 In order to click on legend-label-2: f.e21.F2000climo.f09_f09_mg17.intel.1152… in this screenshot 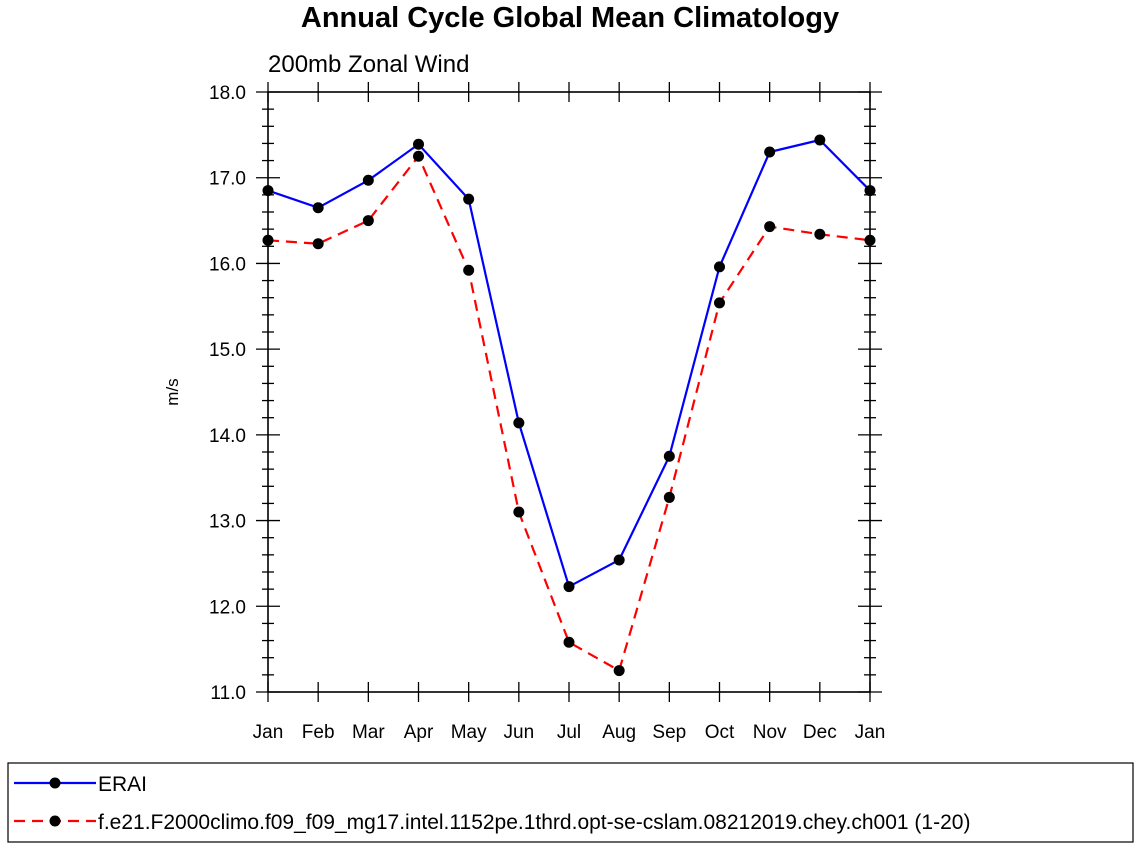, I will do `click(534, 822)`.